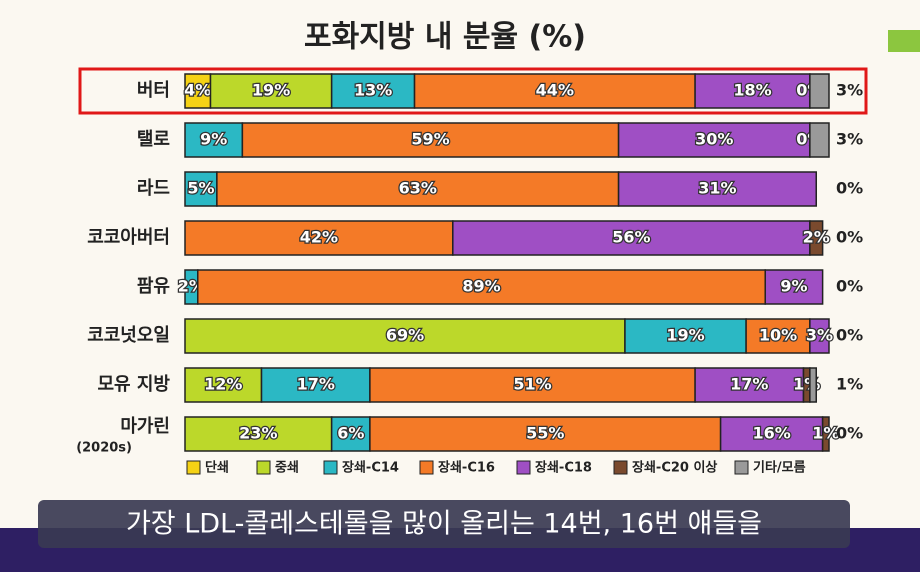  I want to click on data-label: 44%, so click(555, 90).